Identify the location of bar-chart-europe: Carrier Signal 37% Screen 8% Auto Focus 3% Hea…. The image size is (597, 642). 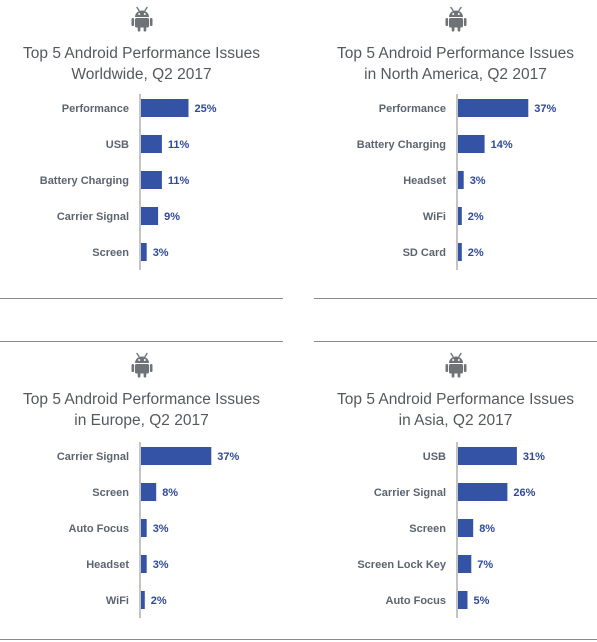
(148, 530).